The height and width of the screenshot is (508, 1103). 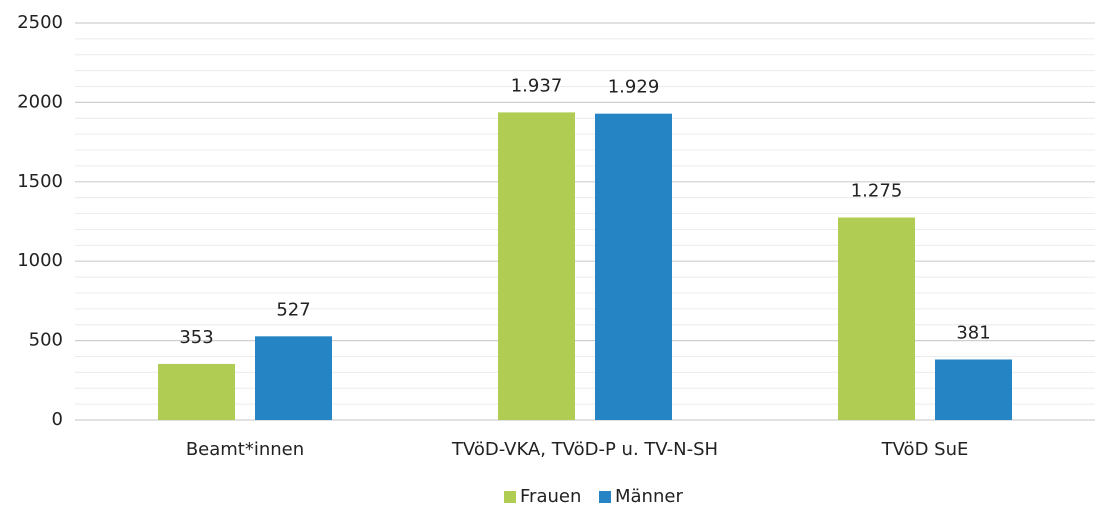 What do you see at coordinates (877, 191) in the screenshot?
I see `value-label: 1.275` at bounding box center [877, 191].